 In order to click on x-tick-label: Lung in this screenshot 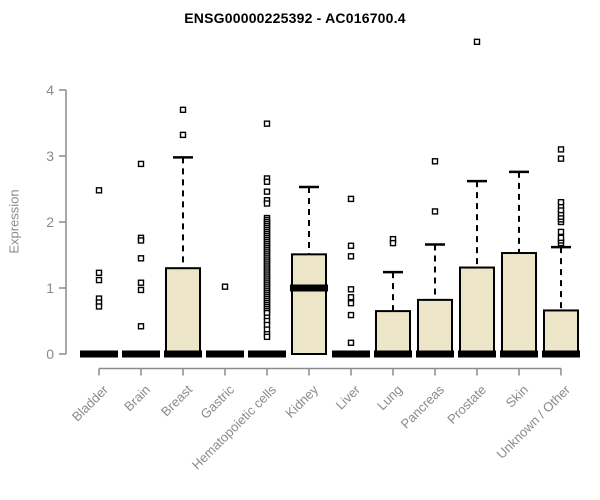, I will do `click(389, 397)`.